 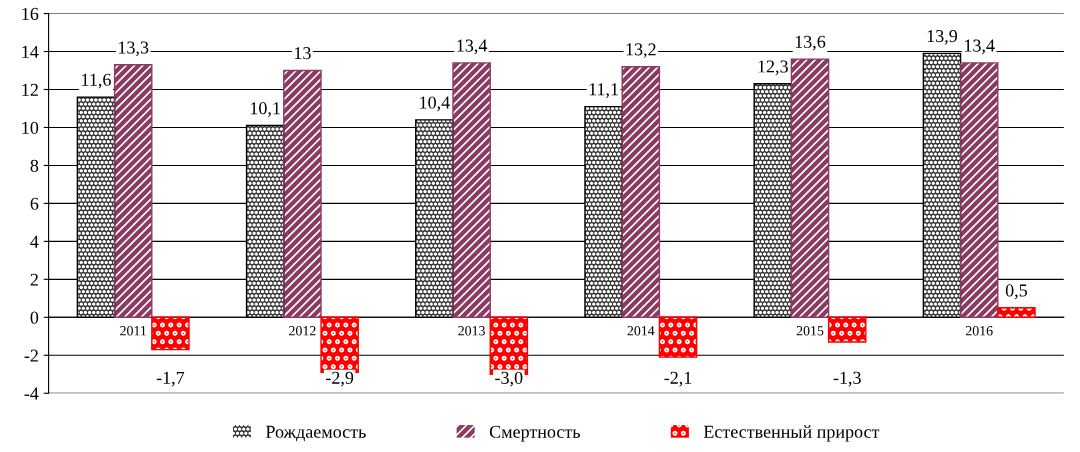 What do you see at coordinates (641, 51) in the screenshot?
I see `data-label: 13,2` at bounding box center [641, 51].